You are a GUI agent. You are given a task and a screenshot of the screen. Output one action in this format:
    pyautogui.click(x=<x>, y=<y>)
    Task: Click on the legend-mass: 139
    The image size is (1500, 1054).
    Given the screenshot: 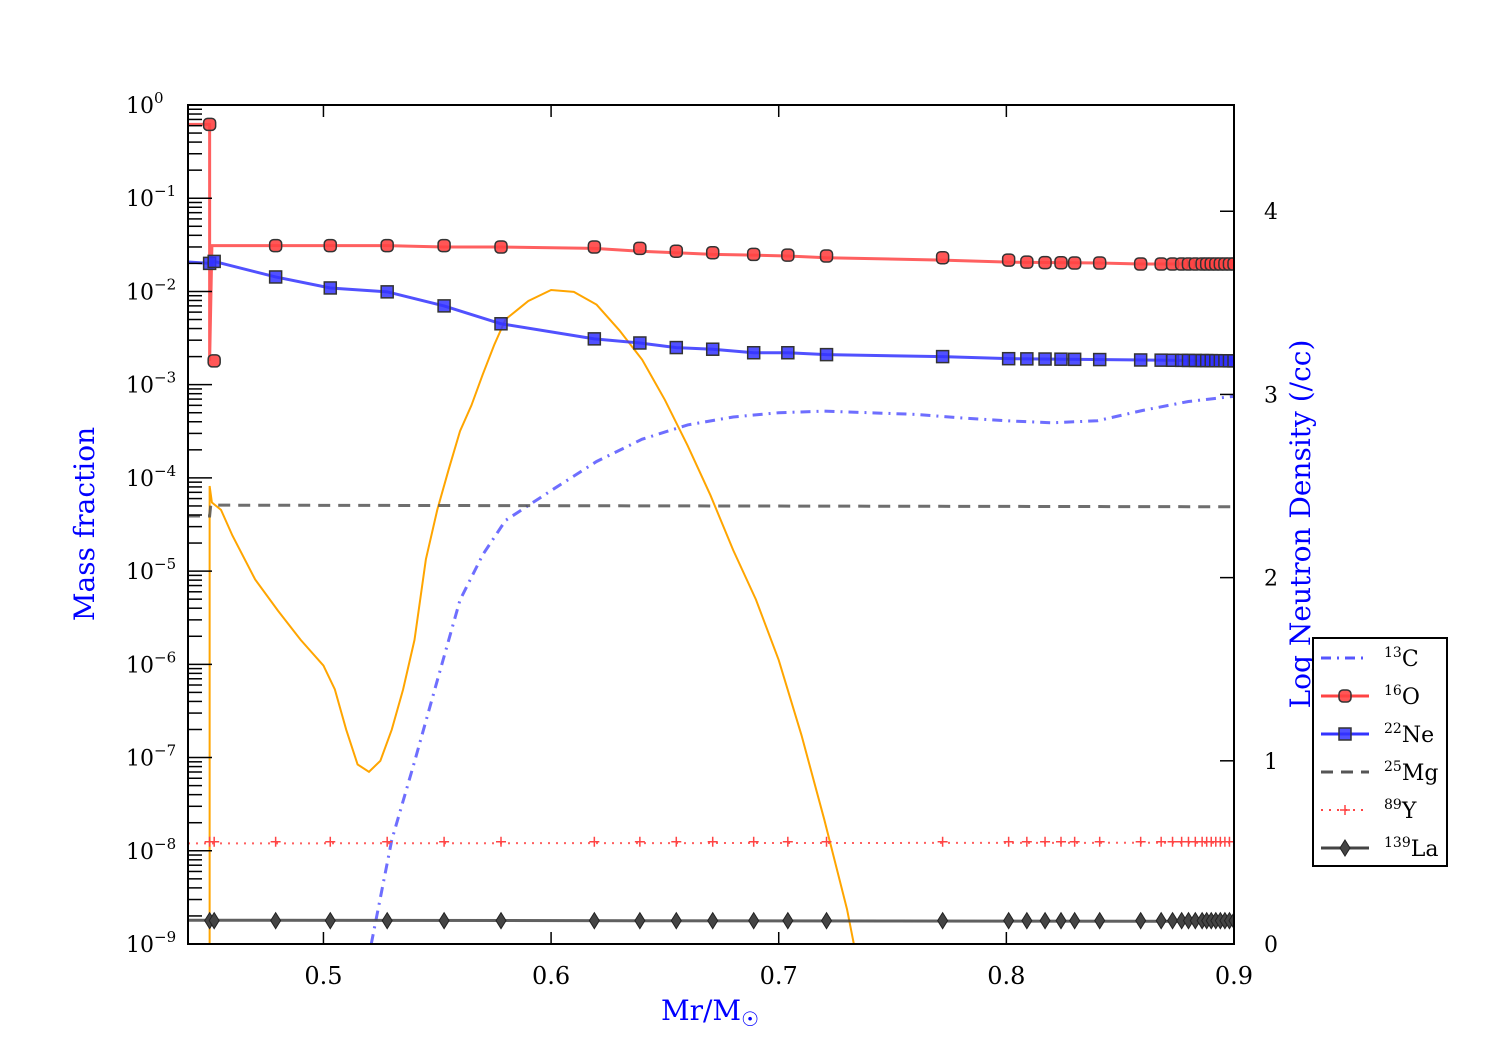 What is the action you would take?
    pyautogui.click(x=1397, y=843)
    